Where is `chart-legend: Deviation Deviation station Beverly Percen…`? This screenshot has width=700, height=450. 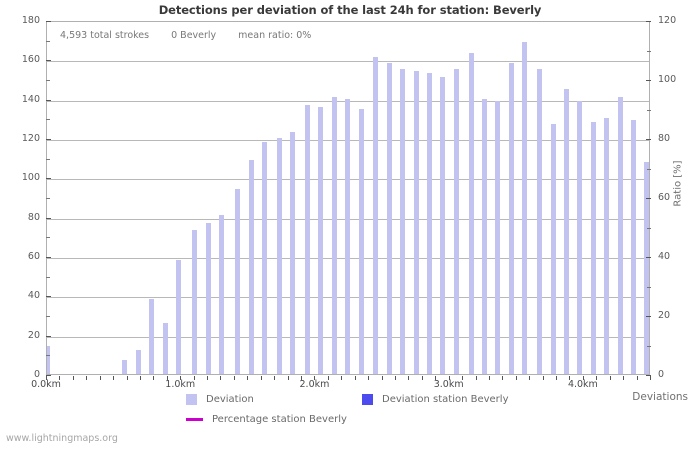
chart-legend: Deviation Deviation station Beverly Percen… is located at coordinates (350, 414).